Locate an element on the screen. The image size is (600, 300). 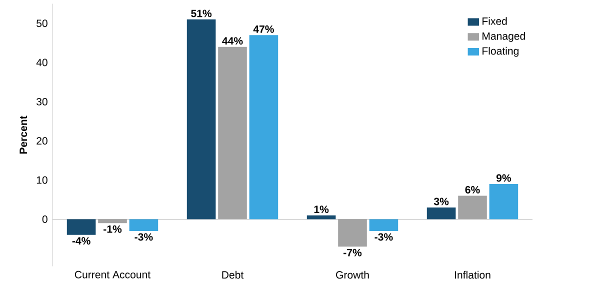
legend-label: Managed is located at coordinates (503, 37).